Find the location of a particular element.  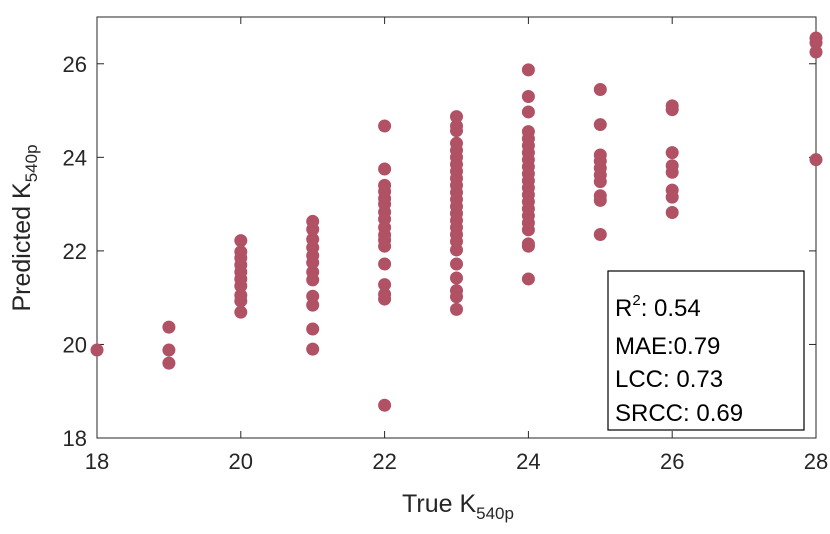

stats-r2-superscript: 2 is located at coordinates (636, 300).